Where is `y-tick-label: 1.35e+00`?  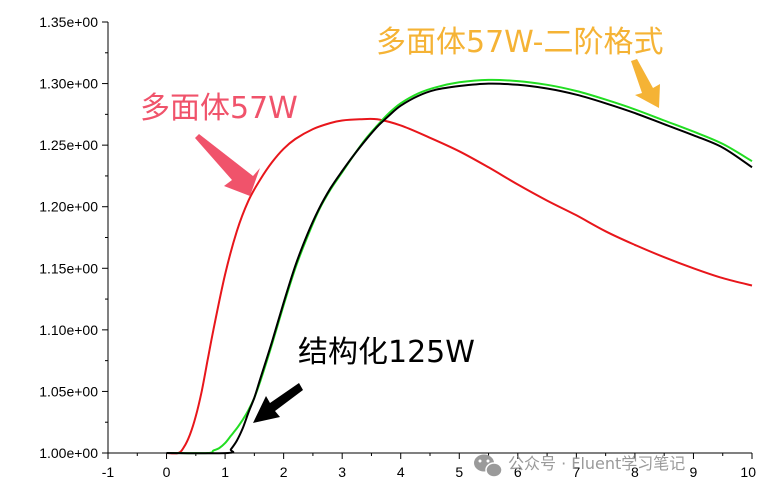
y-tick-label: 1.35e+00 is located at coordinates (68, 22).